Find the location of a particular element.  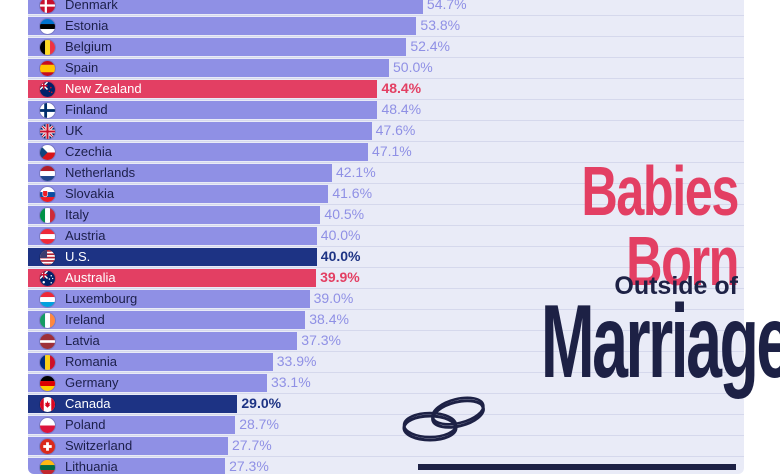

value-label: 40.0% is located at coordinates (340, 256).